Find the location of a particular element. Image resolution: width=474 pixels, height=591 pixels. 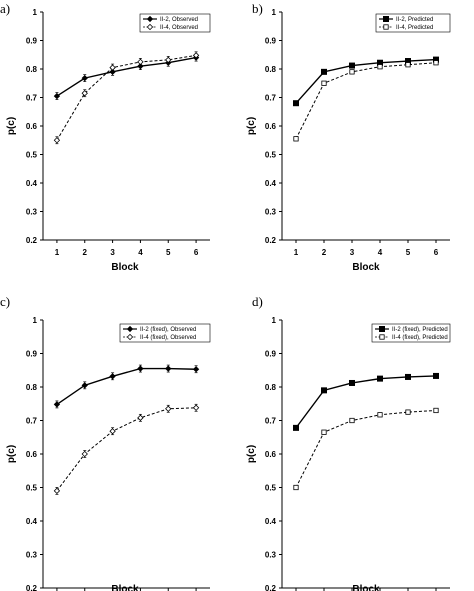

x-tick-label: 5 is located at coordinates (168, 252).